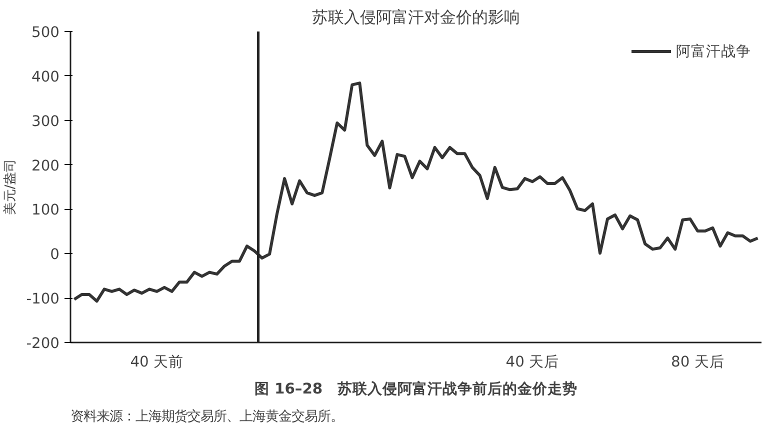 The image size is (781, 429). What do you see at coordinates (46, 121) in the screenshot?
I see `y-tick-label: 300` at bounding box center [46, 121].